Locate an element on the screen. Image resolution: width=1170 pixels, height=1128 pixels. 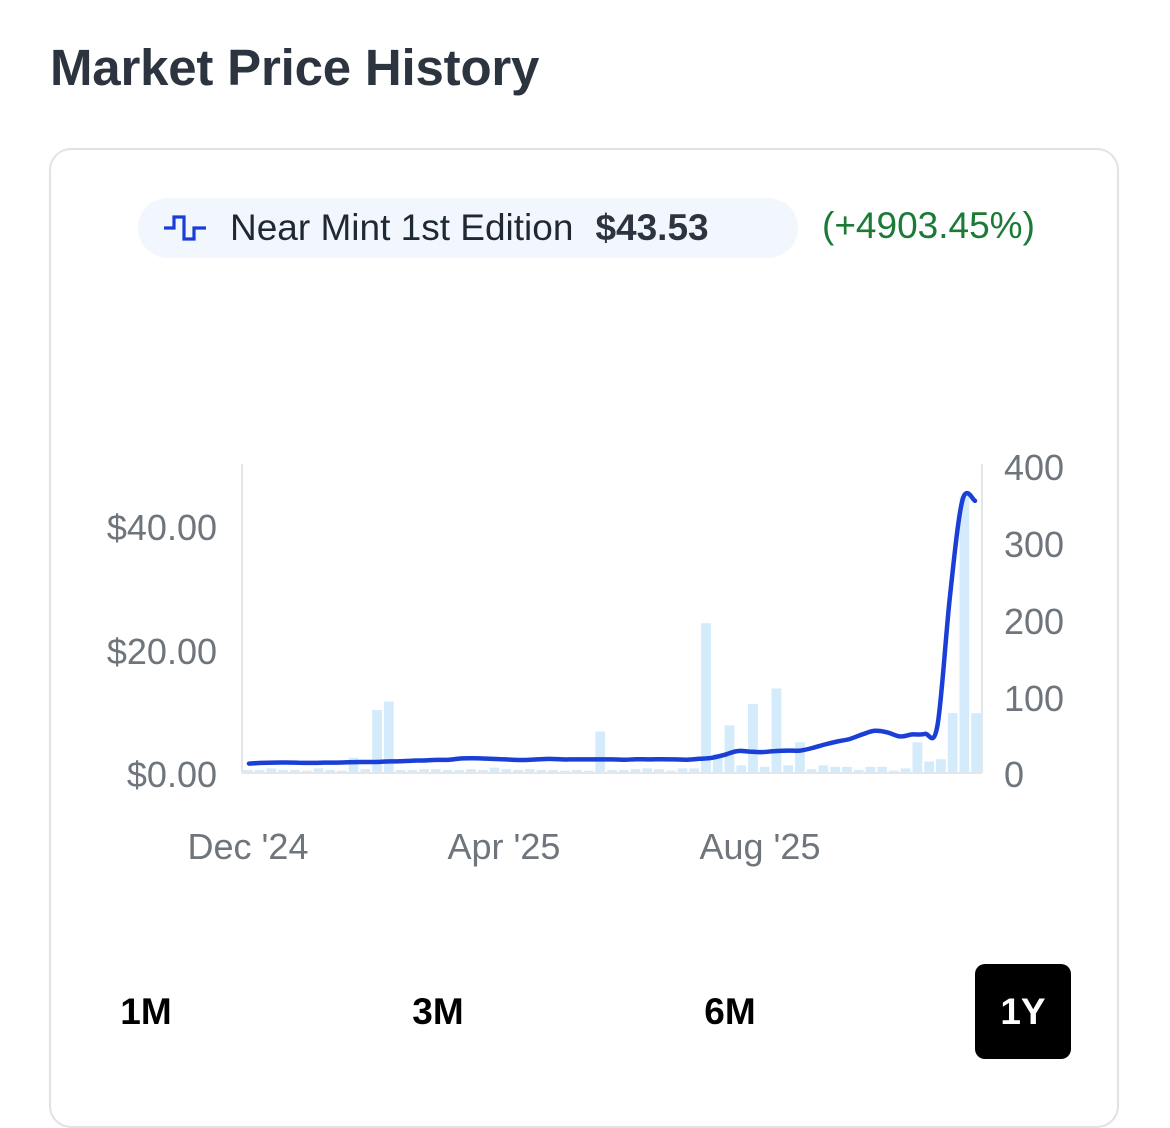
page-title: Market Price History is located at coordinates (295, 67).